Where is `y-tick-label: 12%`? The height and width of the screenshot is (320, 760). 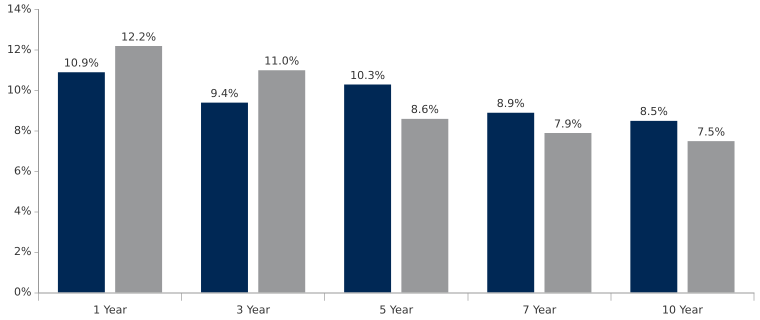 y-tick-label: 12% is located at coordinates (19, 49).